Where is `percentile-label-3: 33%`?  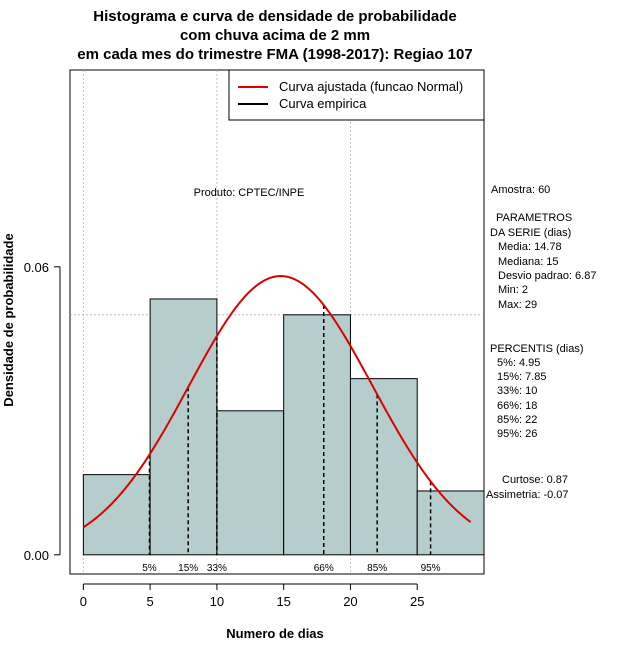 percentile-label-3: 33% is located at coordinates (217, 568).